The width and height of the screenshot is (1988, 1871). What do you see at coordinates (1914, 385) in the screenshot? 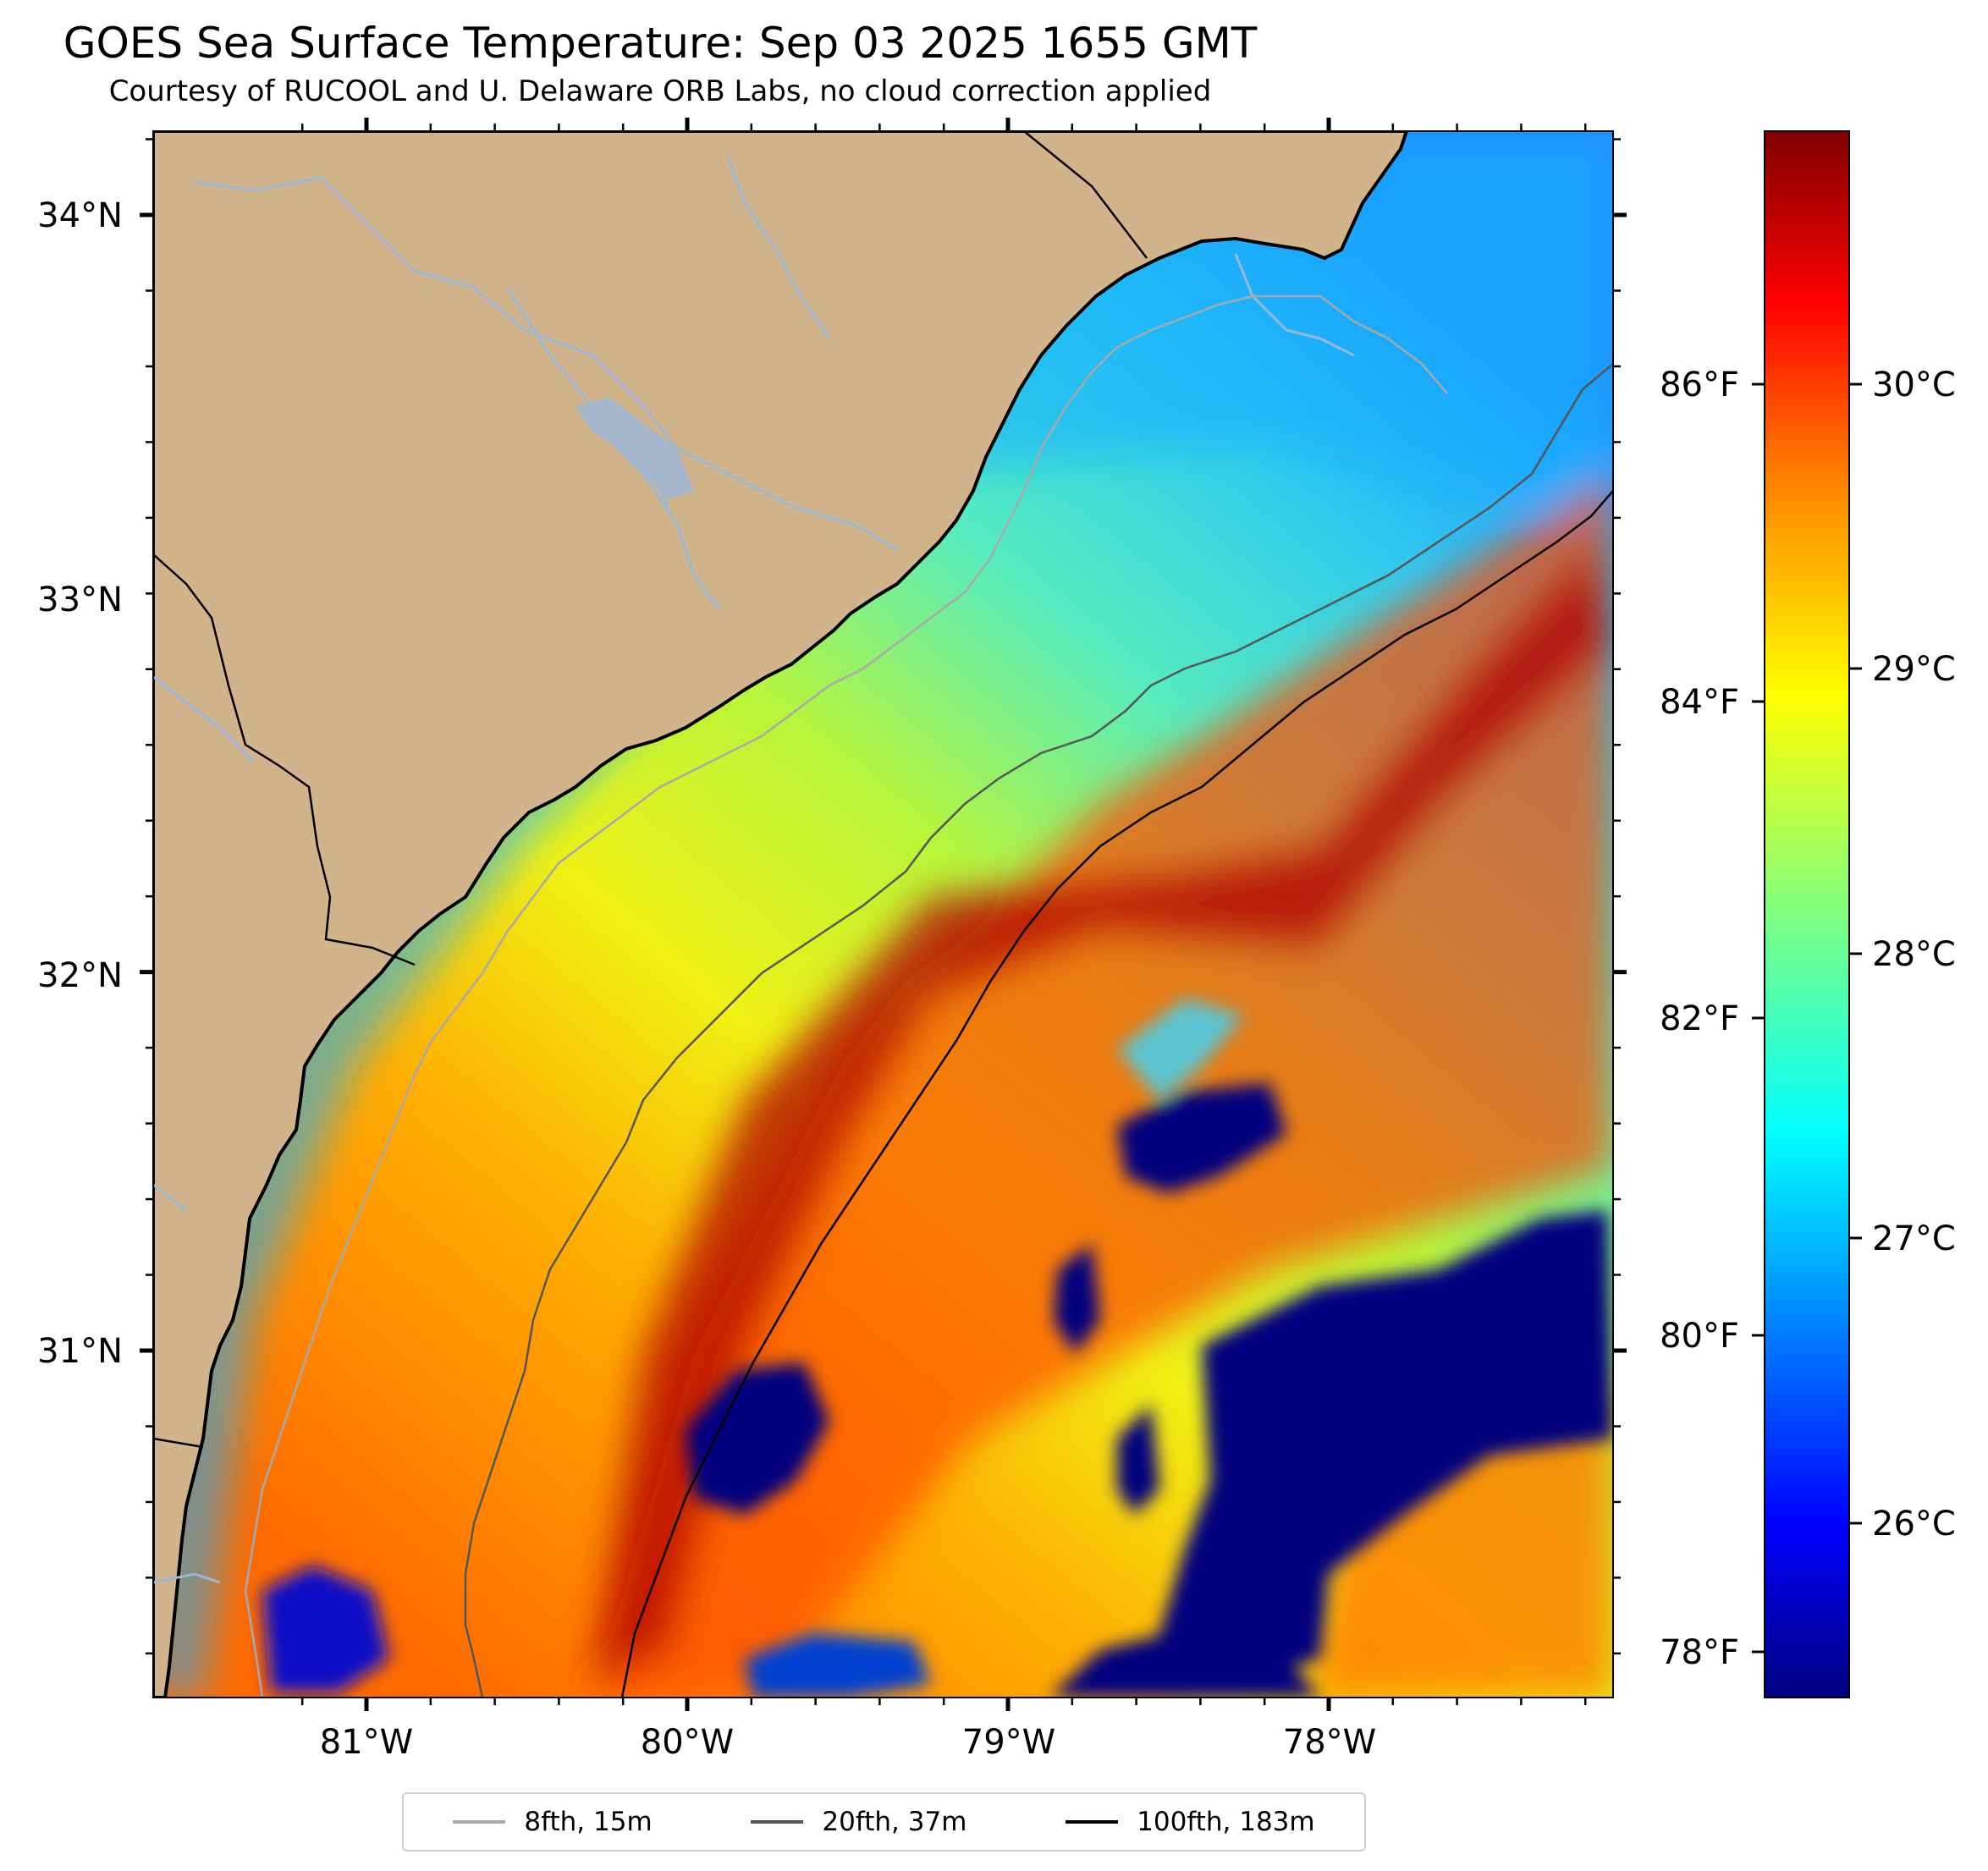
I see `celsius-label: 30°C` at bounding box center [1914, 385].